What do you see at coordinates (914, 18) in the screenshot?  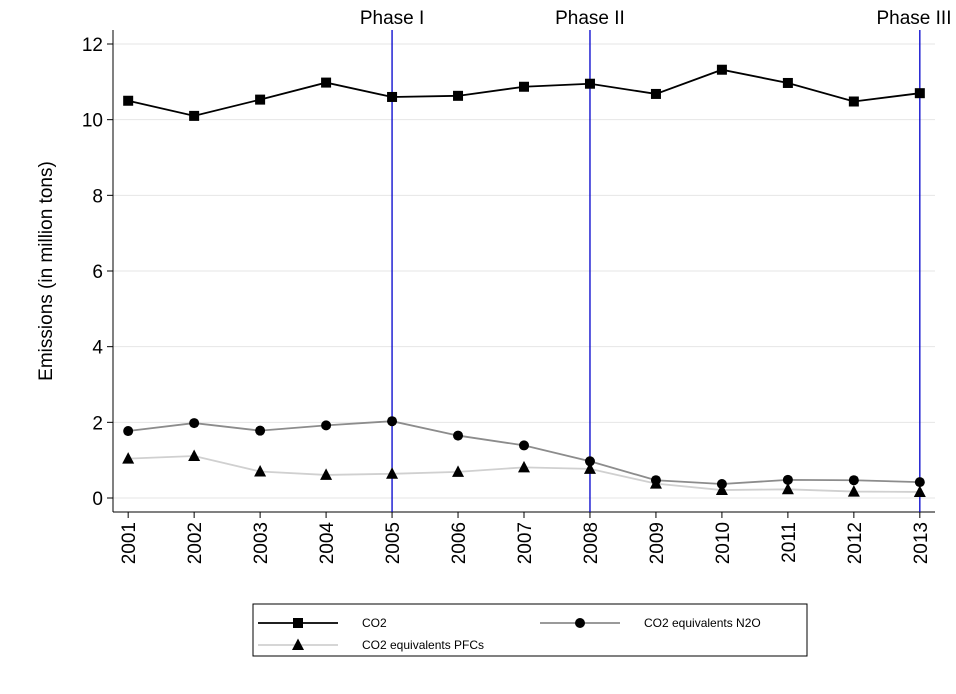 I see `phase-label: Phase III` at bounding box center [914, 18].